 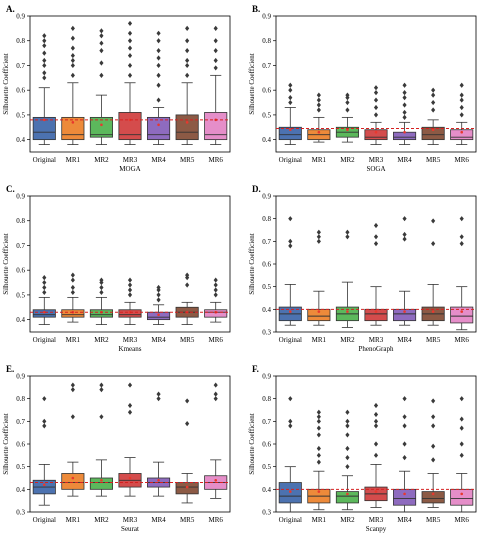 I want to click on y-tick-label: 0.4, so click(x=266, y=490).